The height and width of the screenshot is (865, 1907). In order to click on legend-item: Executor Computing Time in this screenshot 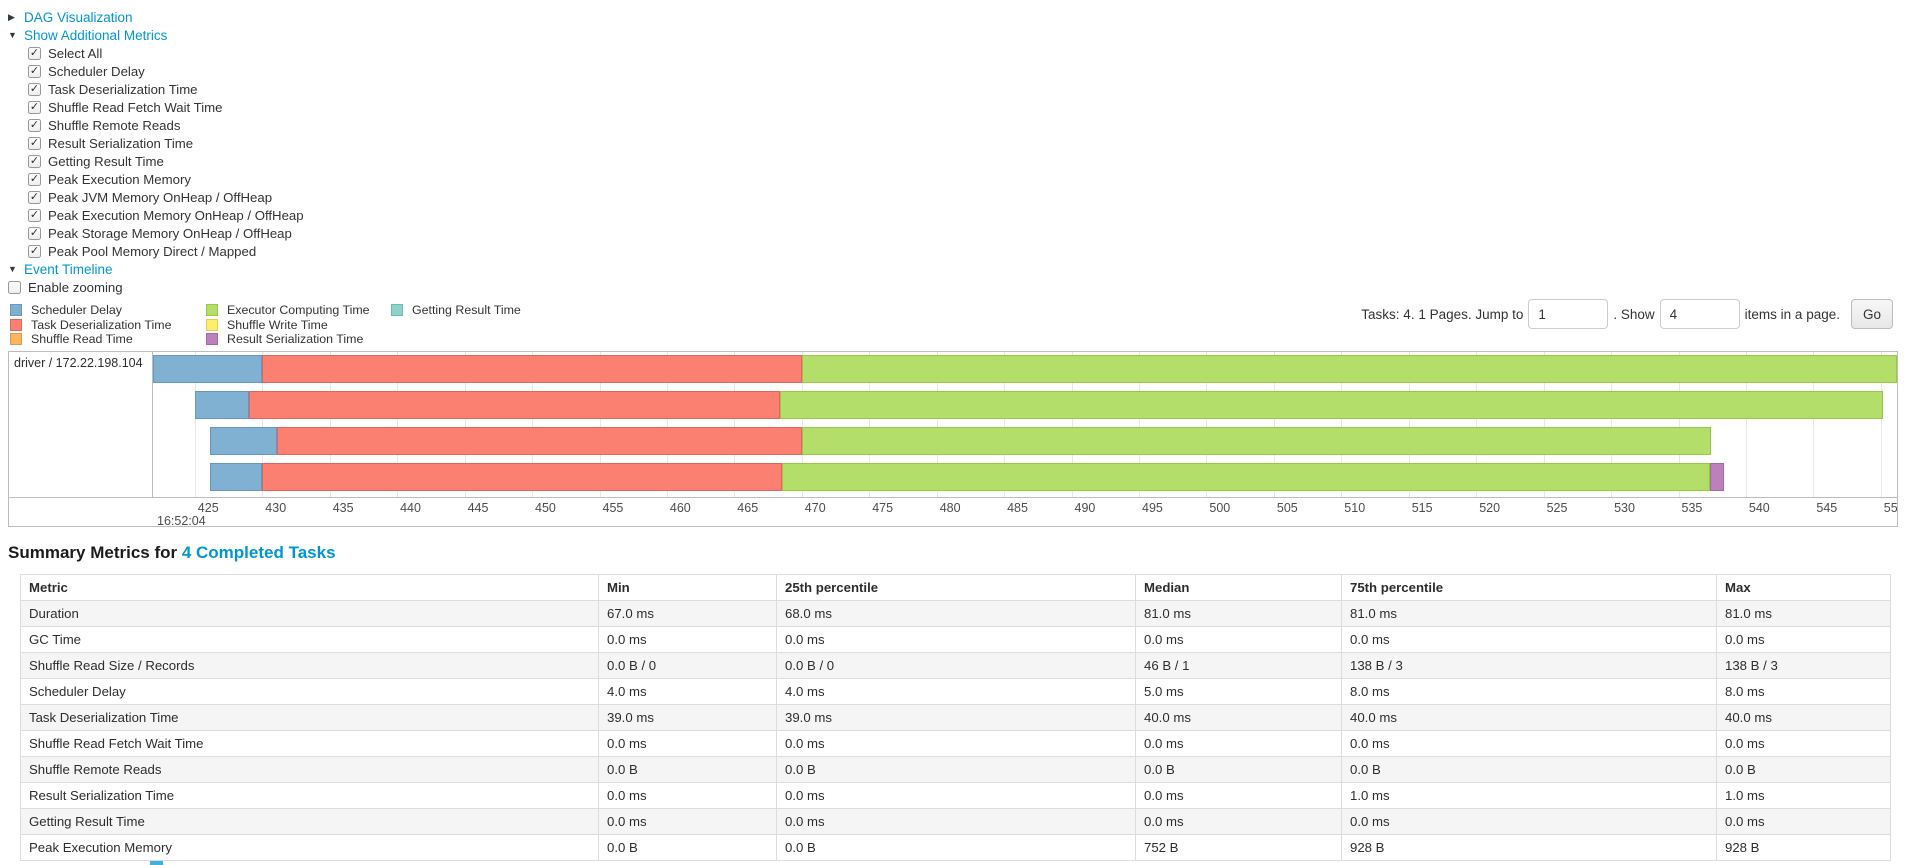, I will do `click(298, 310)`.